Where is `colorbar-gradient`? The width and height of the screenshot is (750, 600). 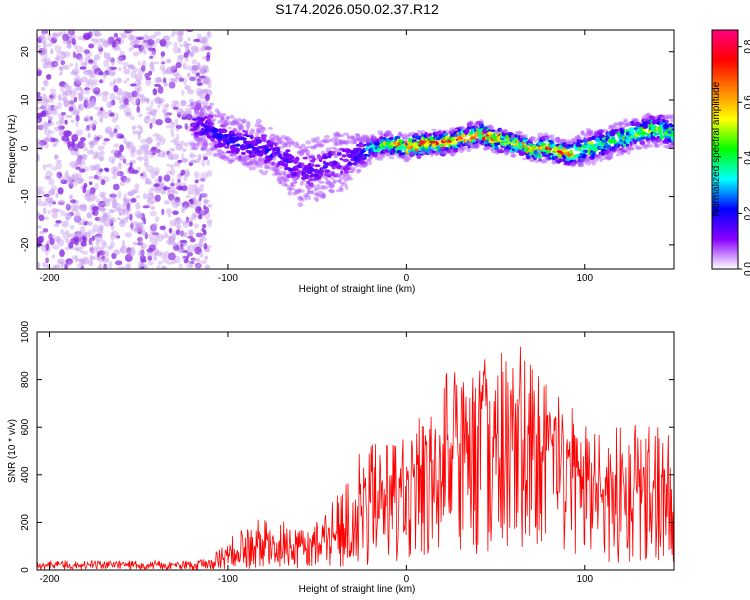 colorbar-gradient is located at coordinates (725, 149).